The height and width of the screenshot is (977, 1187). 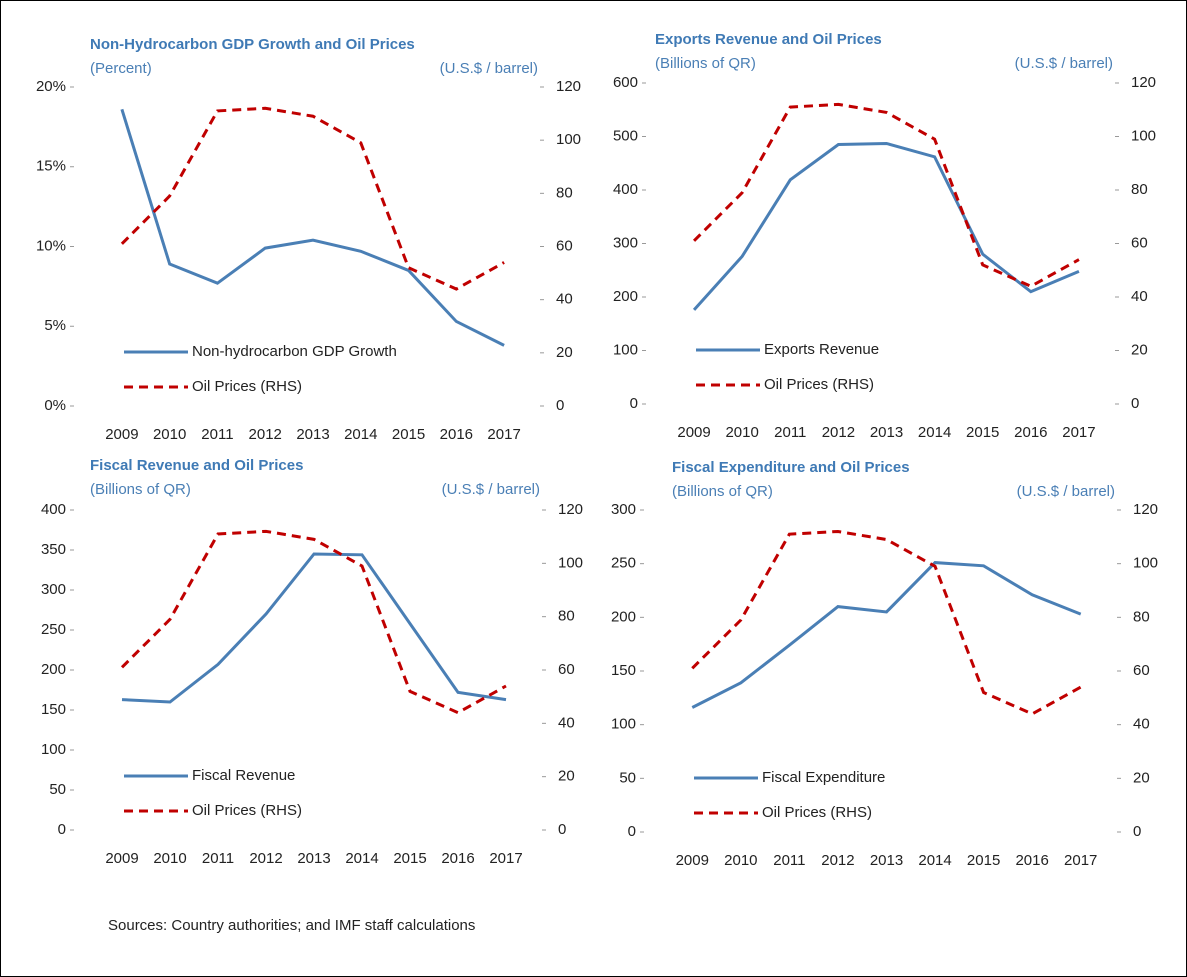 What do you see at coordinates (243, 775) in the screenshot?
I see `legend-label: Fiscal Revenue` at bounding box center [243, 775].